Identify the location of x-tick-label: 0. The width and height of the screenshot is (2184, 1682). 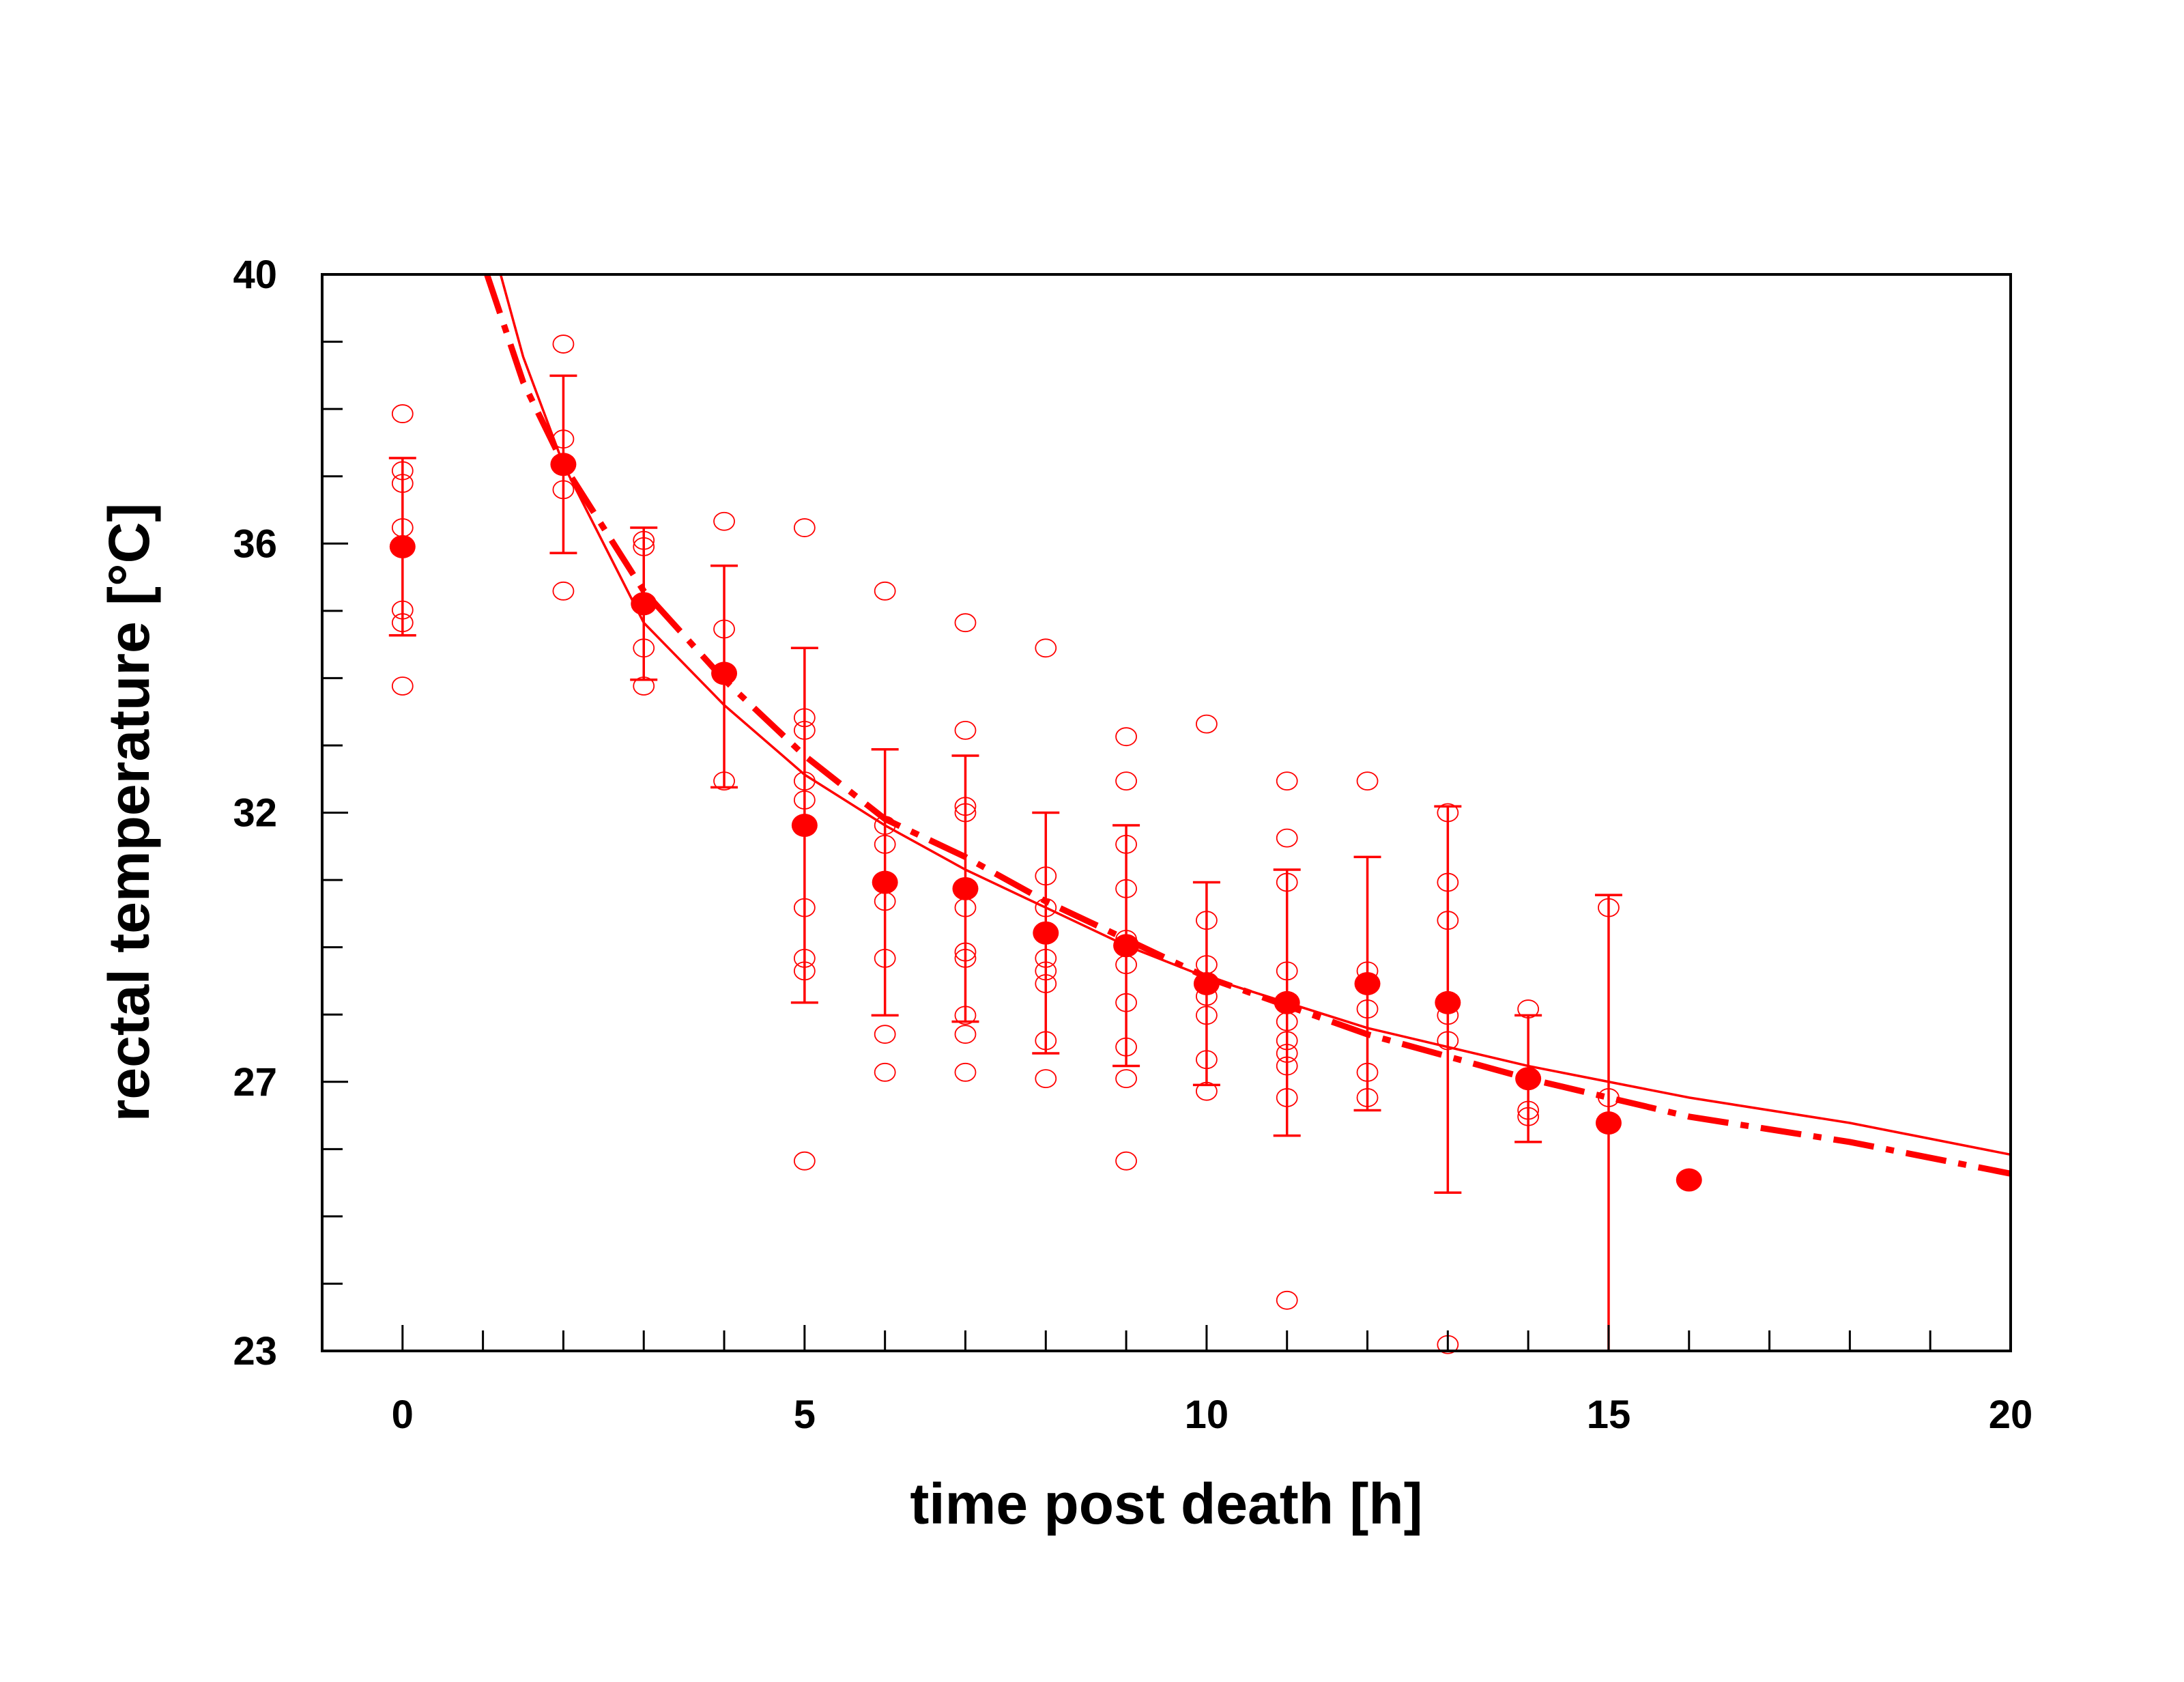
(403, 1415).